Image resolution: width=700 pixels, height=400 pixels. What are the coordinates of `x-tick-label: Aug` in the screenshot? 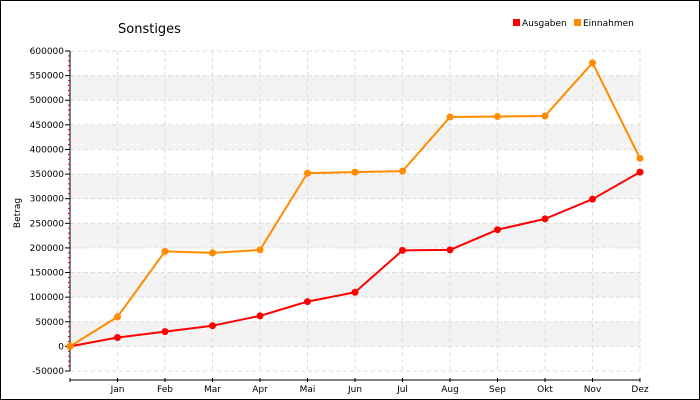 It's located at (450, 390).